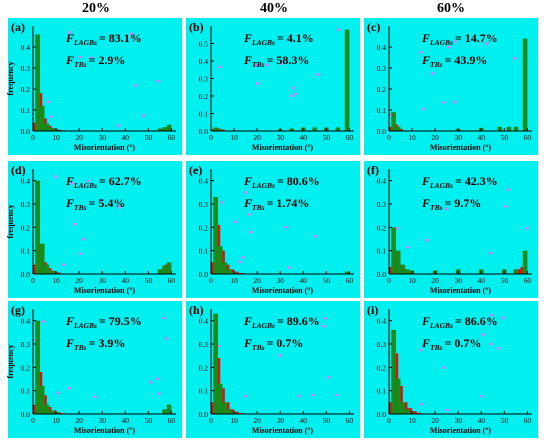  What do you see at coordinates (96, 8) in the screenshot?
I see `column-header-20: 20%` at bounding box center [96, 8].